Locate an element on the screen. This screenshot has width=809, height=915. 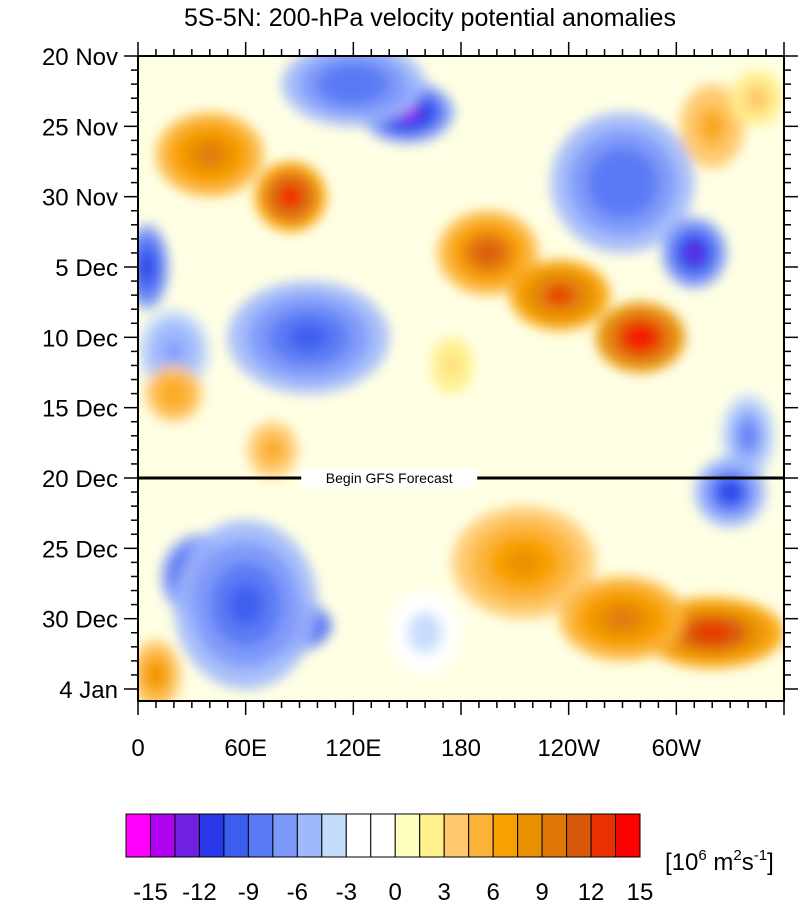
forecast-label-background is located at coordinates (389, 478).